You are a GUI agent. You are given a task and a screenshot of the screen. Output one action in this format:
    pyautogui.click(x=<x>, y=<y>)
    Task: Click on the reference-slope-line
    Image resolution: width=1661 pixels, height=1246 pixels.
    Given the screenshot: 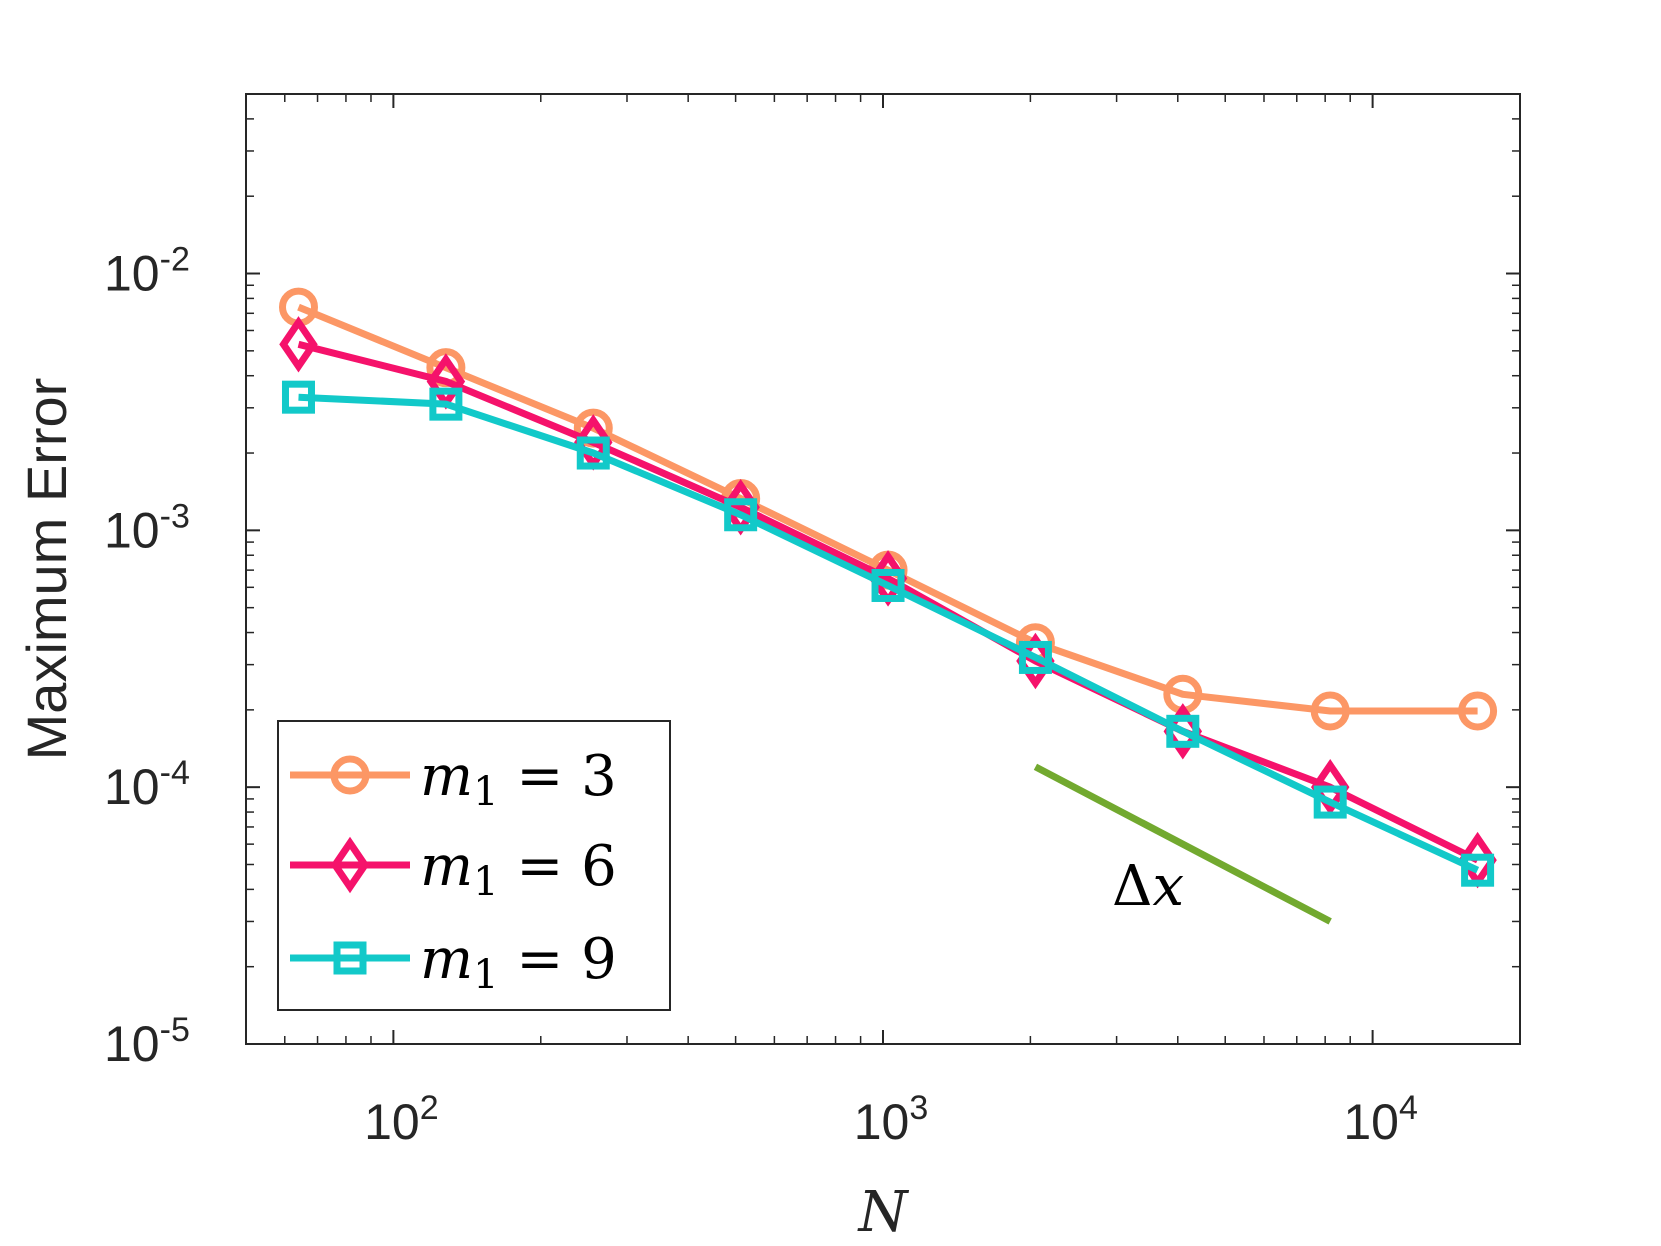 What is the action you would take?
    pyautogui.click(x=1182, y=844)
    